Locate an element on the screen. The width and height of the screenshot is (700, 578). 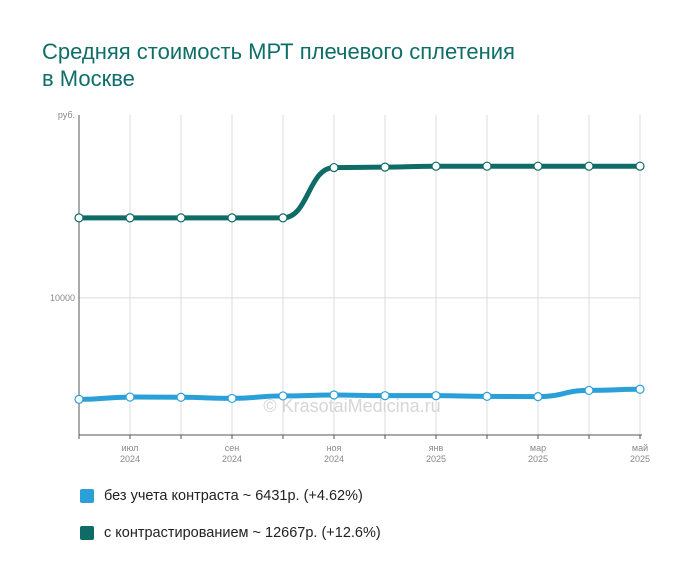
x-tick-label-month: июл is located at coordinates (130, 448).